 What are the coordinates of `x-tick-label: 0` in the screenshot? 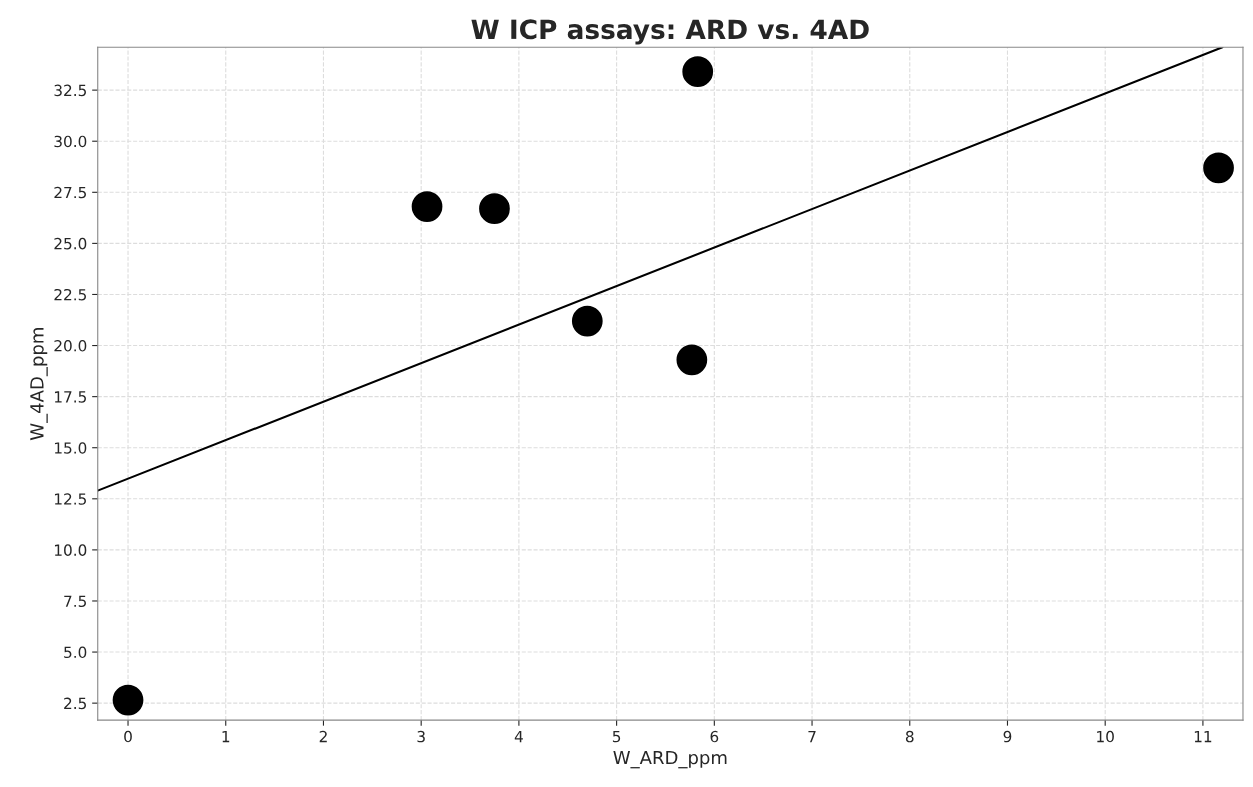 It's located at (128, 736).